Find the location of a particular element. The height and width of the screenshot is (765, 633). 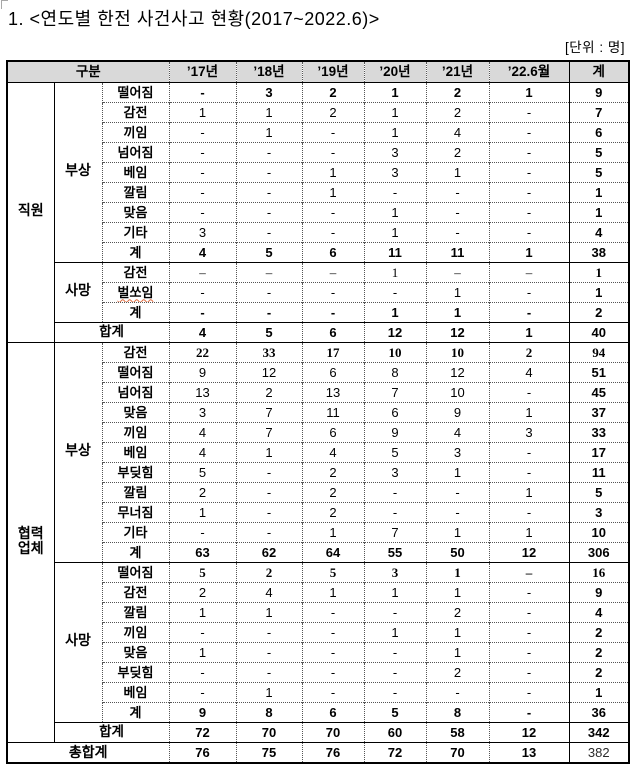

value-cell: 50 is located at coordinates (457, 552).